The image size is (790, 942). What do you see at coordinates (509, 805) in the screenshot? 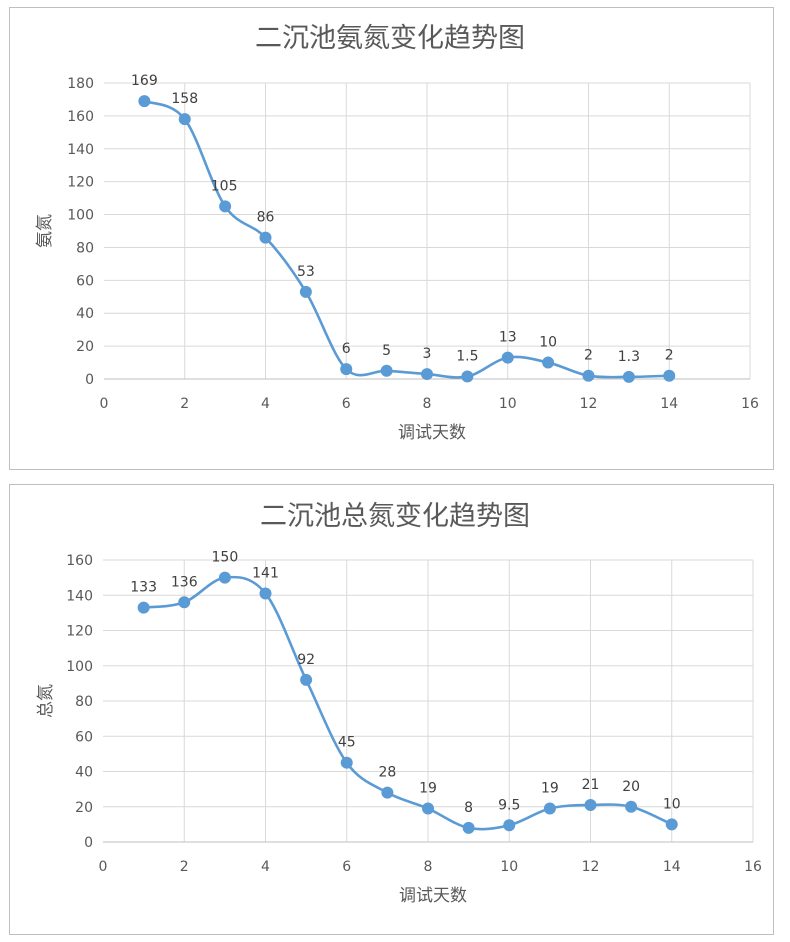
I see `data-label: 9.5` at bounding box center [509, 805].